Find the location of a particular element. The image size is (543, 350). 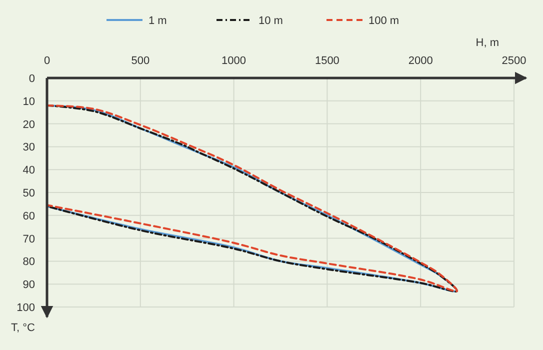

y-axis-title: T, °C is located at coordinates (23, 328).